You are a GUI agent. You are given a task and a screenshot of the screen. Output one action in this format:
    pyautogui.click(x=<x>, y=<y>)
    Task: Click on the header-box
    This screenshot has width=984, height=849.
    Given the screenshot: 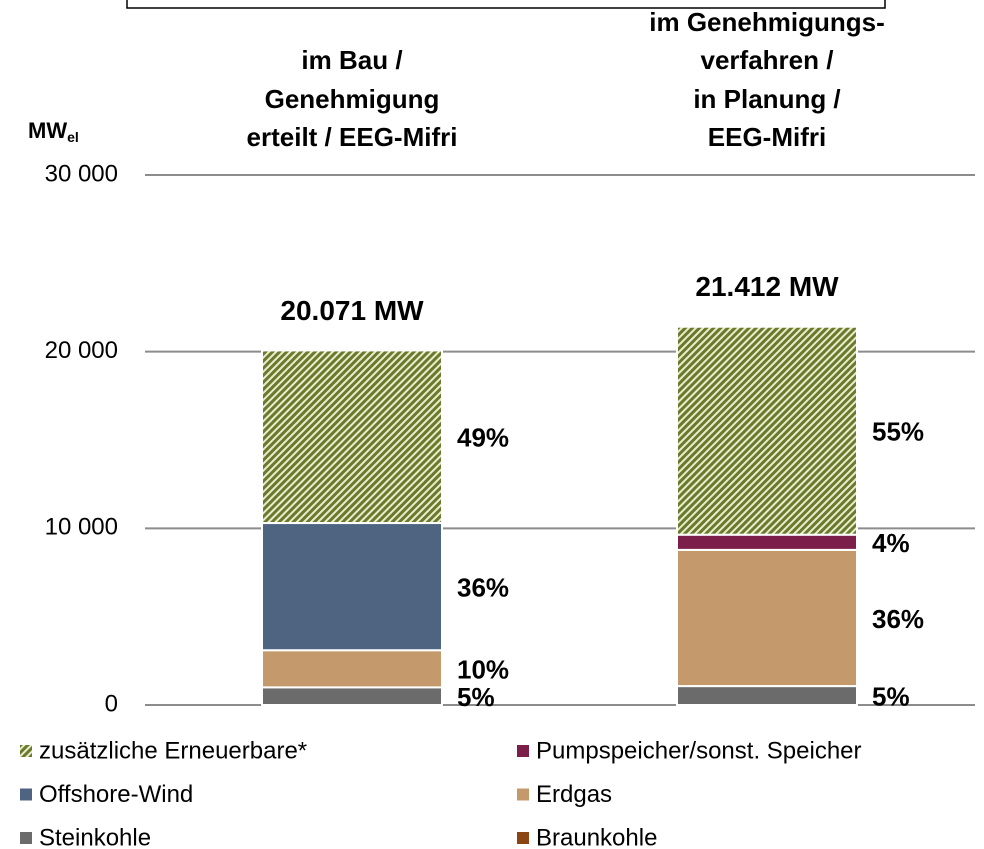 What is the action you would take?
    pyautogui.click(x=506, y=4)
    